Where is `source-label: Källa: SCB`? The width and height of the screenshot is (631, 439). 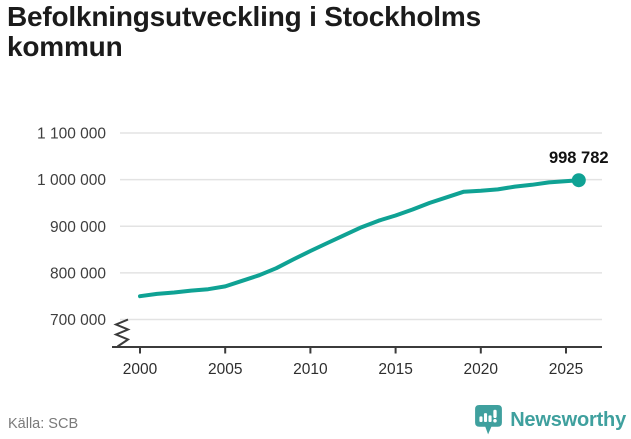 source-label: Källa: SCB is located at coordinates (43, 424).